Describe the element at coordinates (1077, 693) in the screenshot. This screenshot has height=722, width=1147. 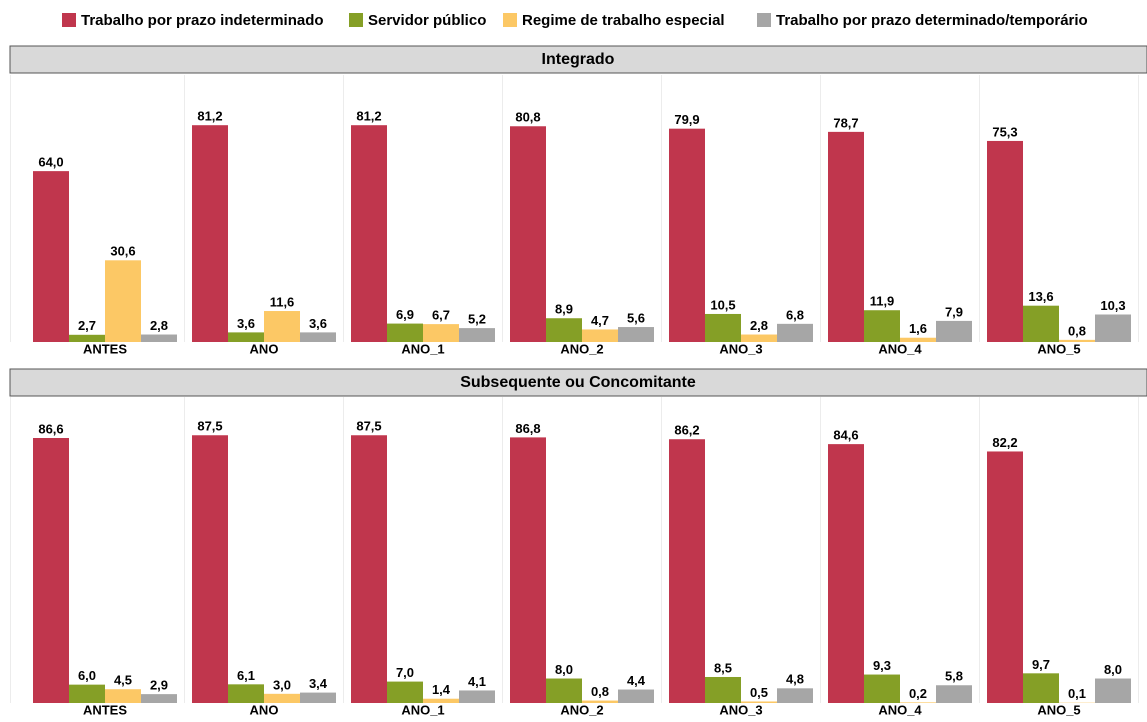
I see `value-label: 0,1` at that location.